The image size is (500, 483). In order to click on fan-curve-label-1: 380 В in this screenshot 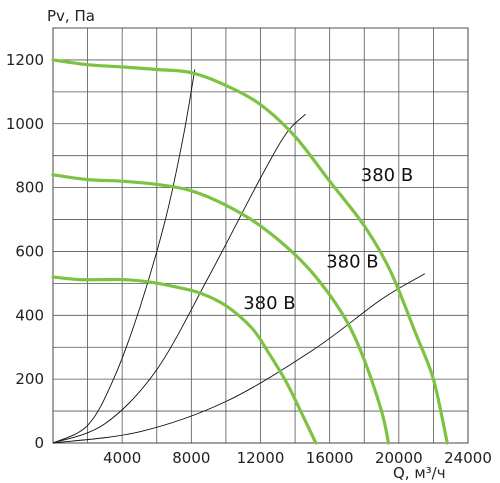, I will do `click(387, 175)`.